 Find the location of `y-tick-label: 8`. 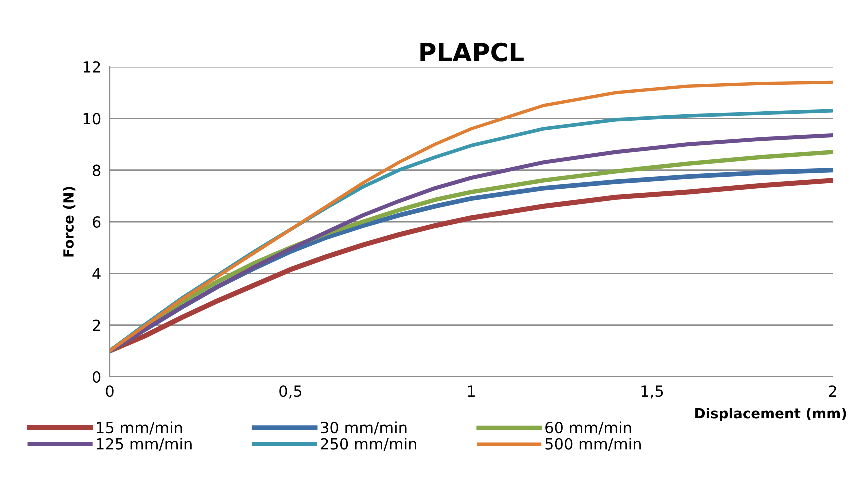

y-tick-label: 8 is located at coordinates (96, 170).